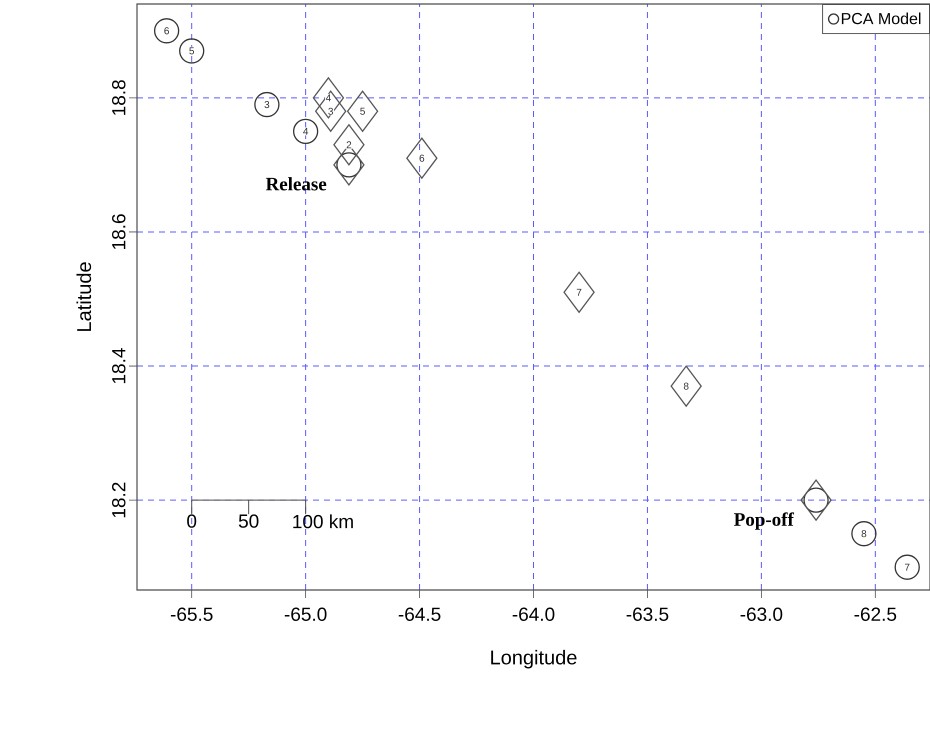 The image size is (930, 730). I want to click on annotation: Pop-off, so click(764, 521).